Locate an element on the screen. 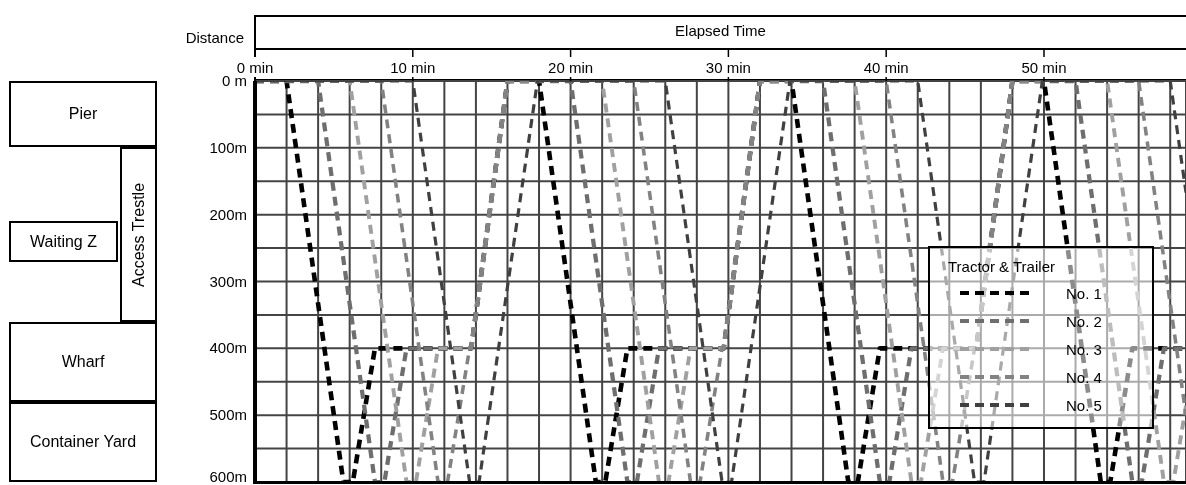 This screenshot has width=1186, height=485. text: Pier is located at coordinates (83, 114).